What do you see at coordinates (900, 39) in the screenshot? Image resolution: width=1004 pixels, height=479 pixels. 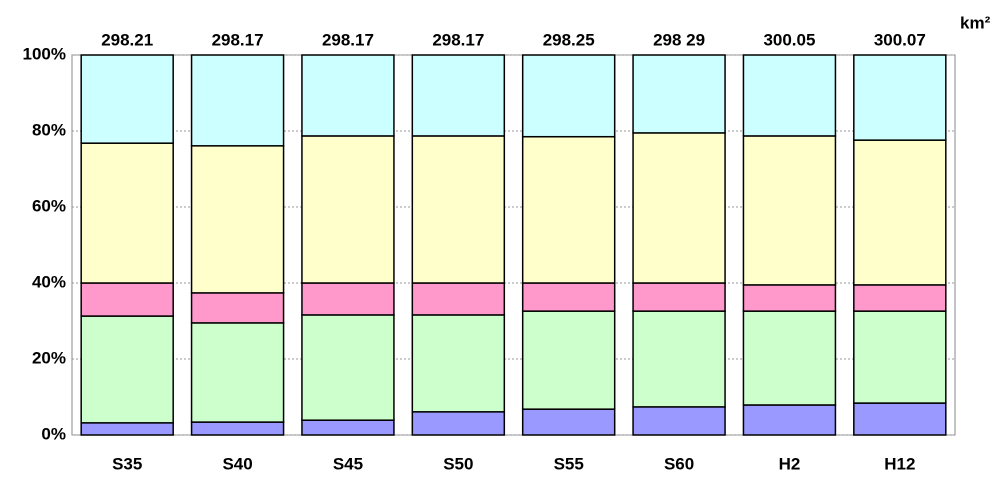 I see `total-label: 300.07` at bounding box center [900, 39].